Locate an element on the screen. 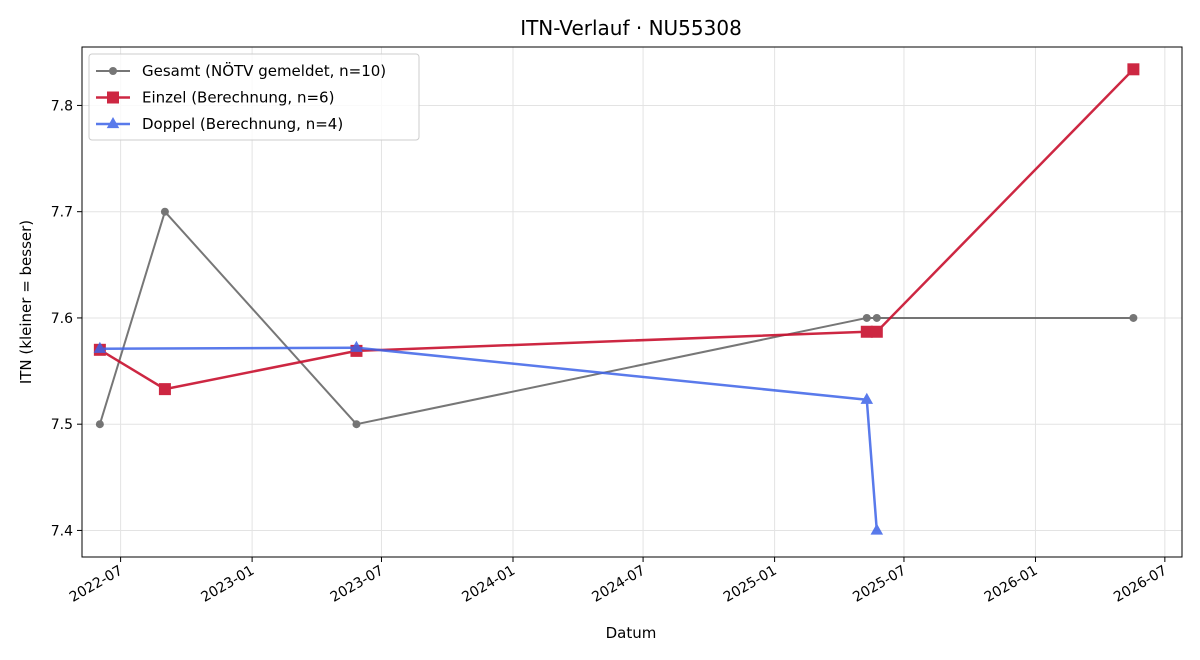 This screenshot has width=1200, height=660. y-axis: 7.4 7.5 7.6 7.7 7.8 is located at coordinates (66, 318).